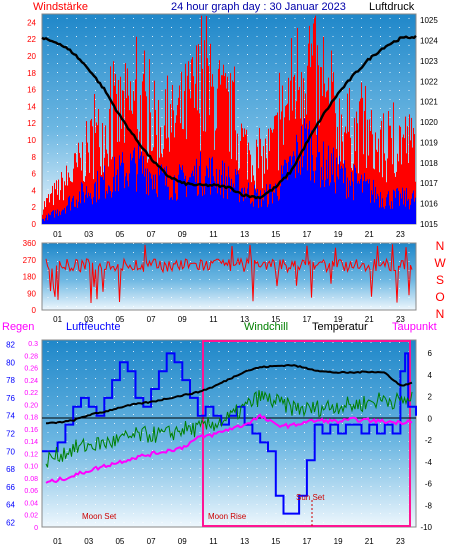 This screenshot has height=550, width=462. Describe the element at coordinates (440, 280) in the screenshot. I see `compass-letter: S` at that location.